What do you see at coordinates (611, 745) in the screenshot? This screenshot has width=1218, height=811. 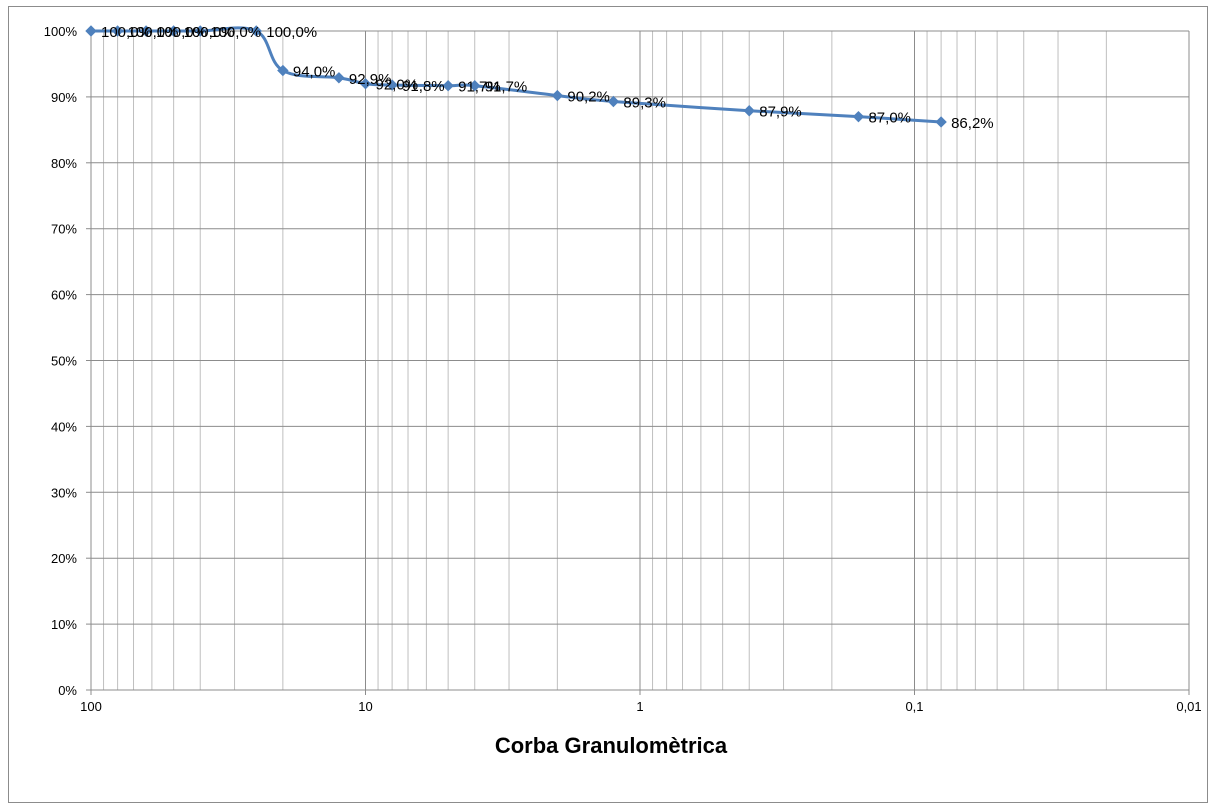 I see `chart-title: Corba Granulomètrica` at bounding box center [611, 745].